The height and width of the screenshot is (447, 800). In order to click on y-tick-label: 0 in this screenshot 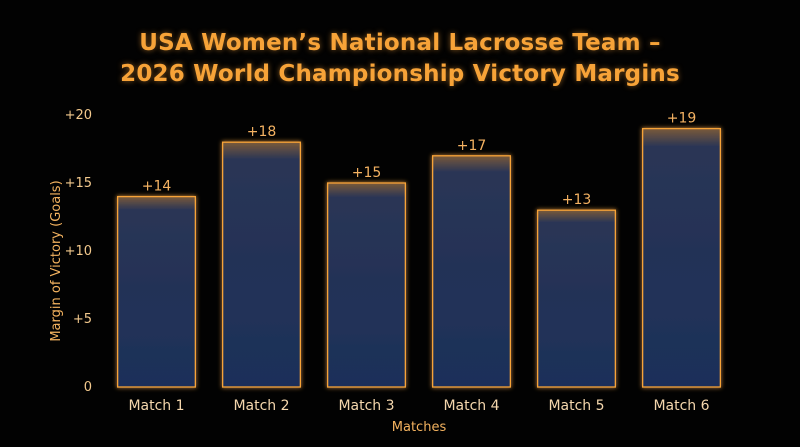, I will do `click(88, 387)`.